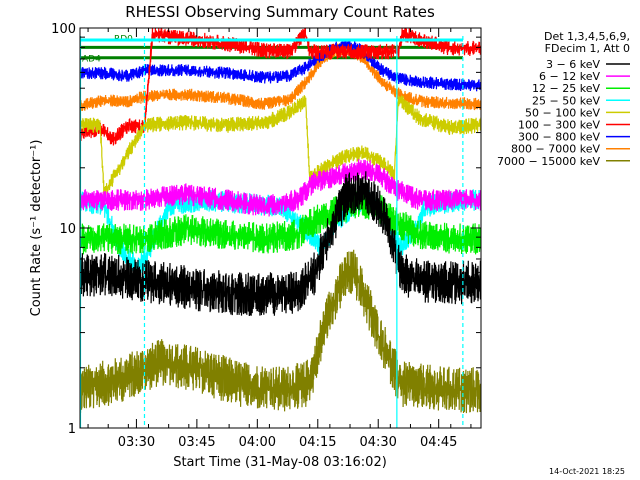 The image size is (640, 480). Describe the element at coordinates (317, 442) in the screenshot. I see `x-tick-label: 04:15` at that location.